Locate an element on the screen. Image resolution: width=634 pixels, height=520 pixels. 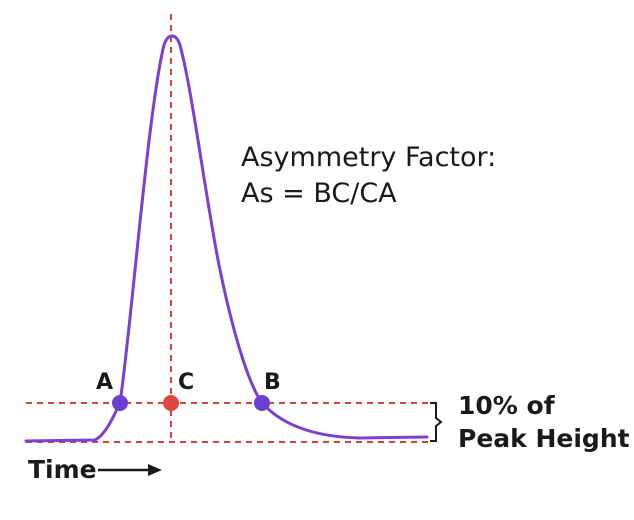
point-b-label: B is located at coordinates (272, 382).